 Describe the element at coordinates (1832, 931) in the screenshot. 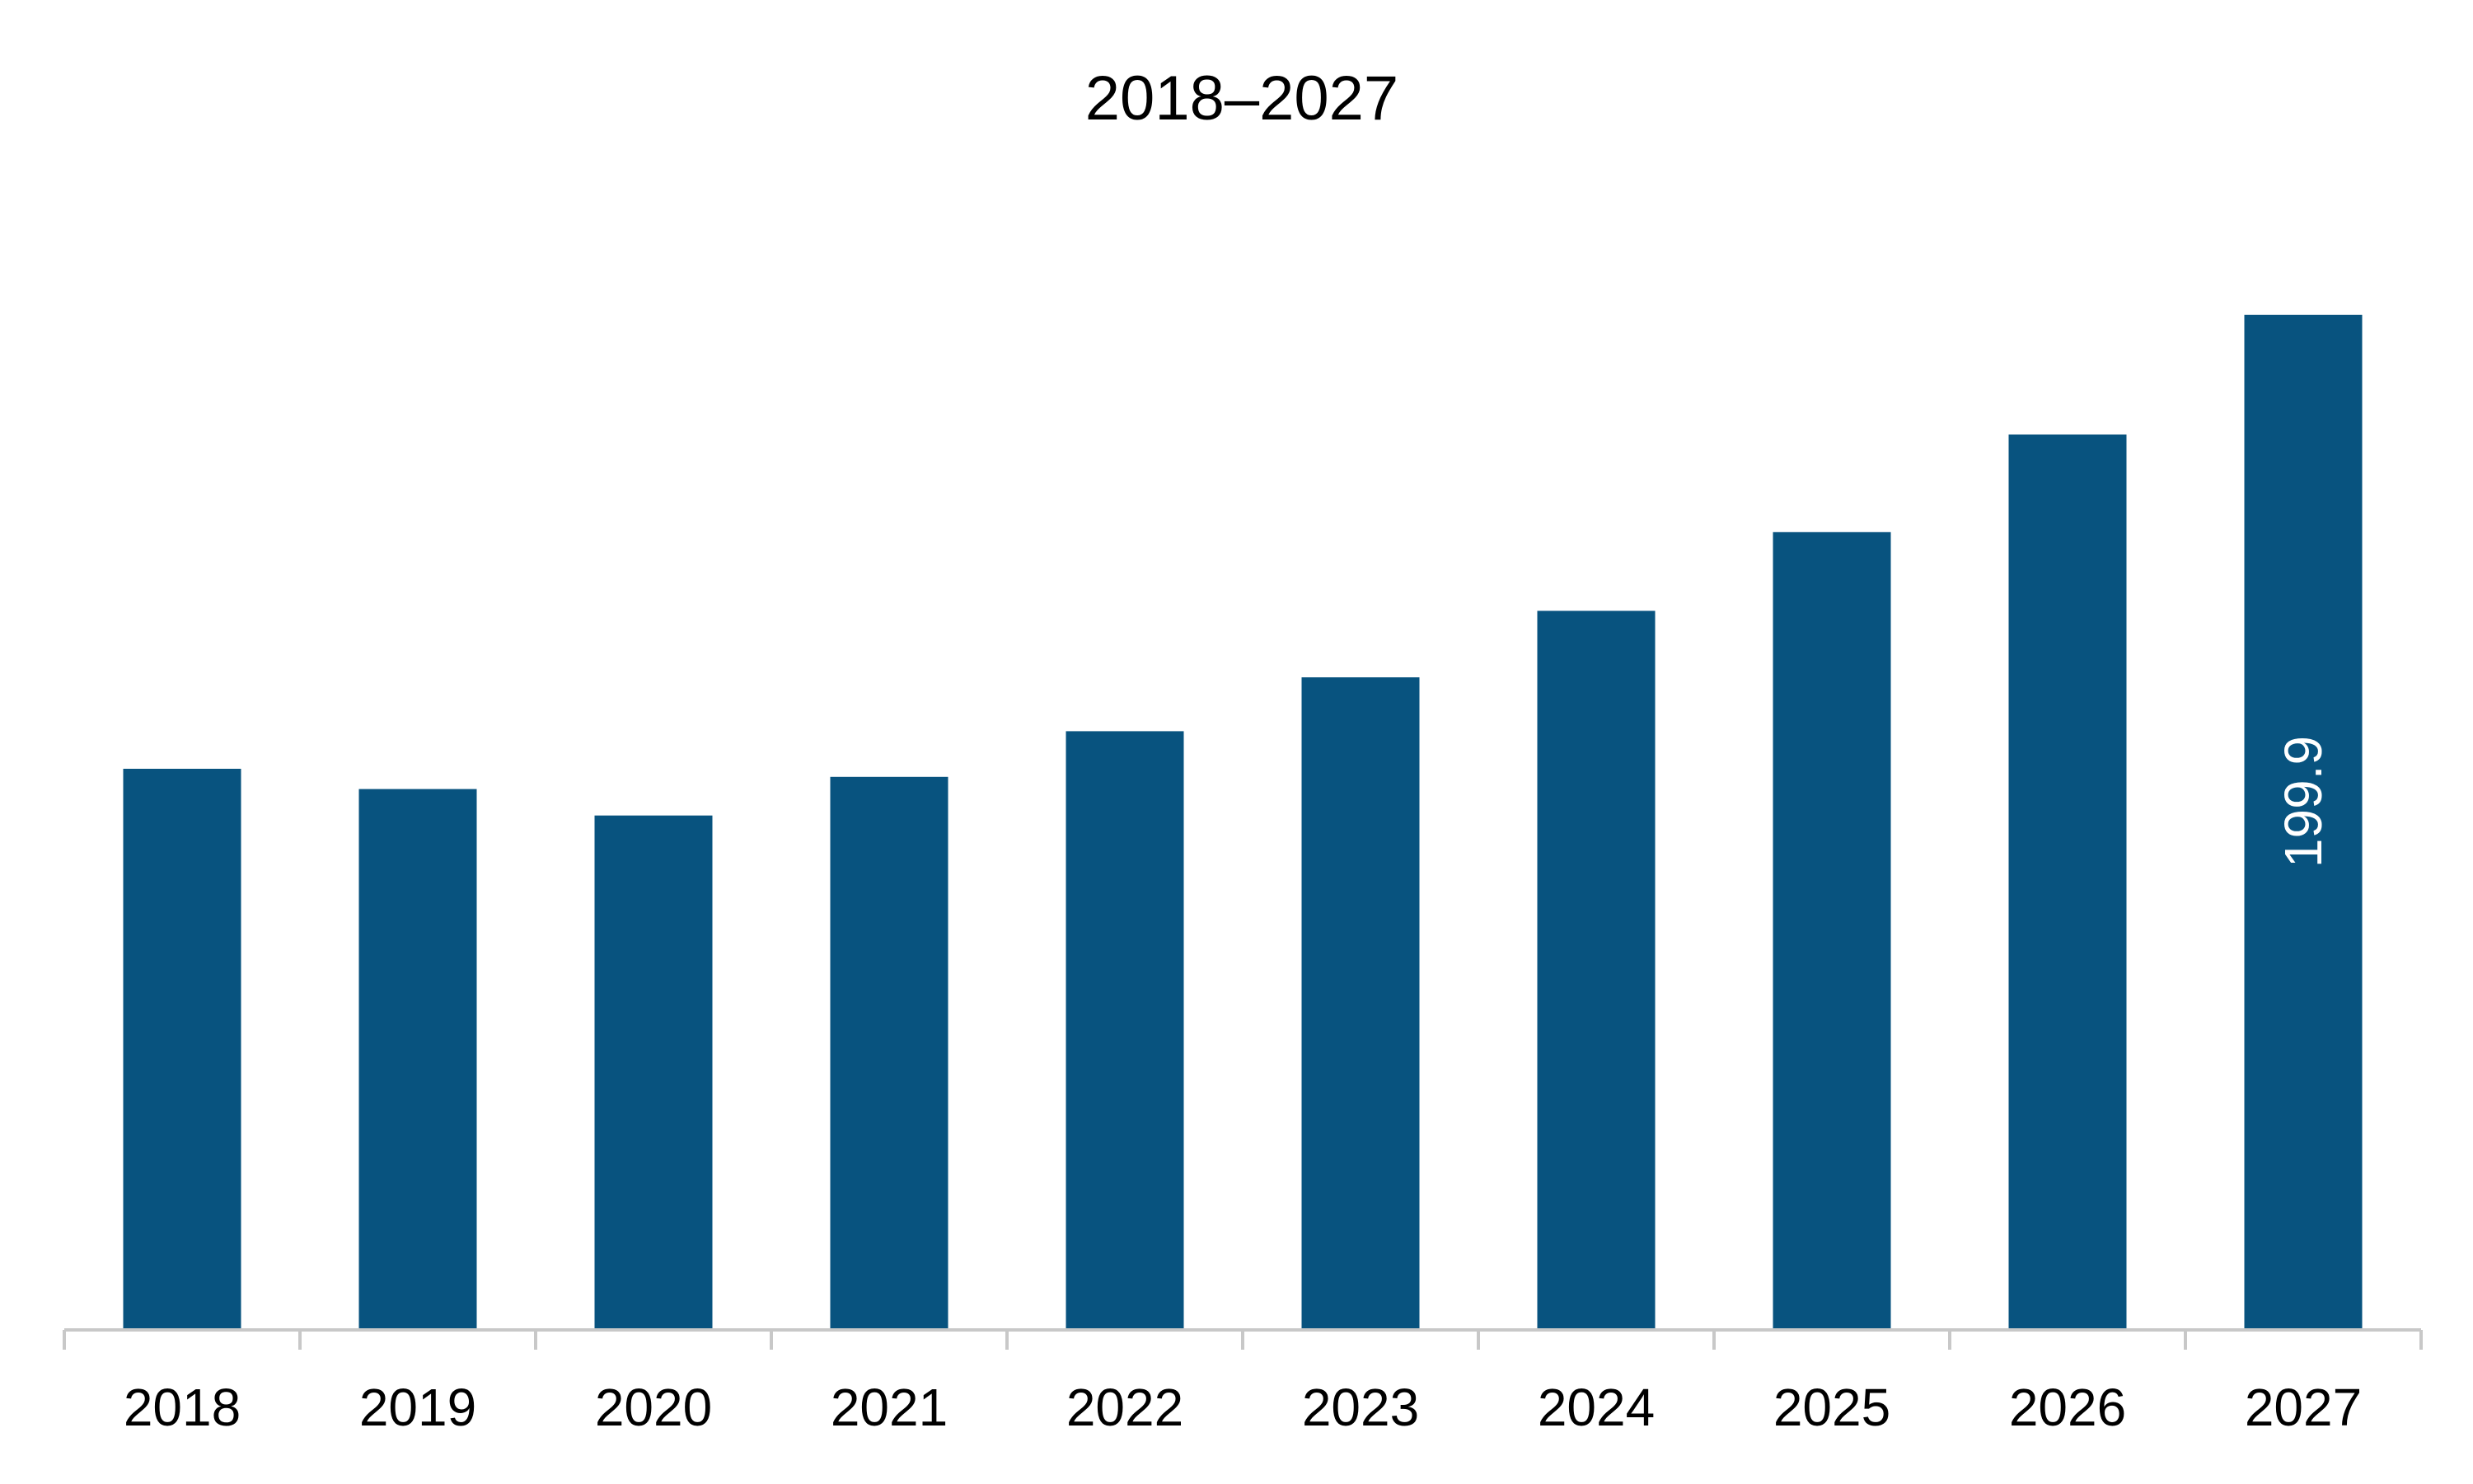

I see `bar-2025` at that location.